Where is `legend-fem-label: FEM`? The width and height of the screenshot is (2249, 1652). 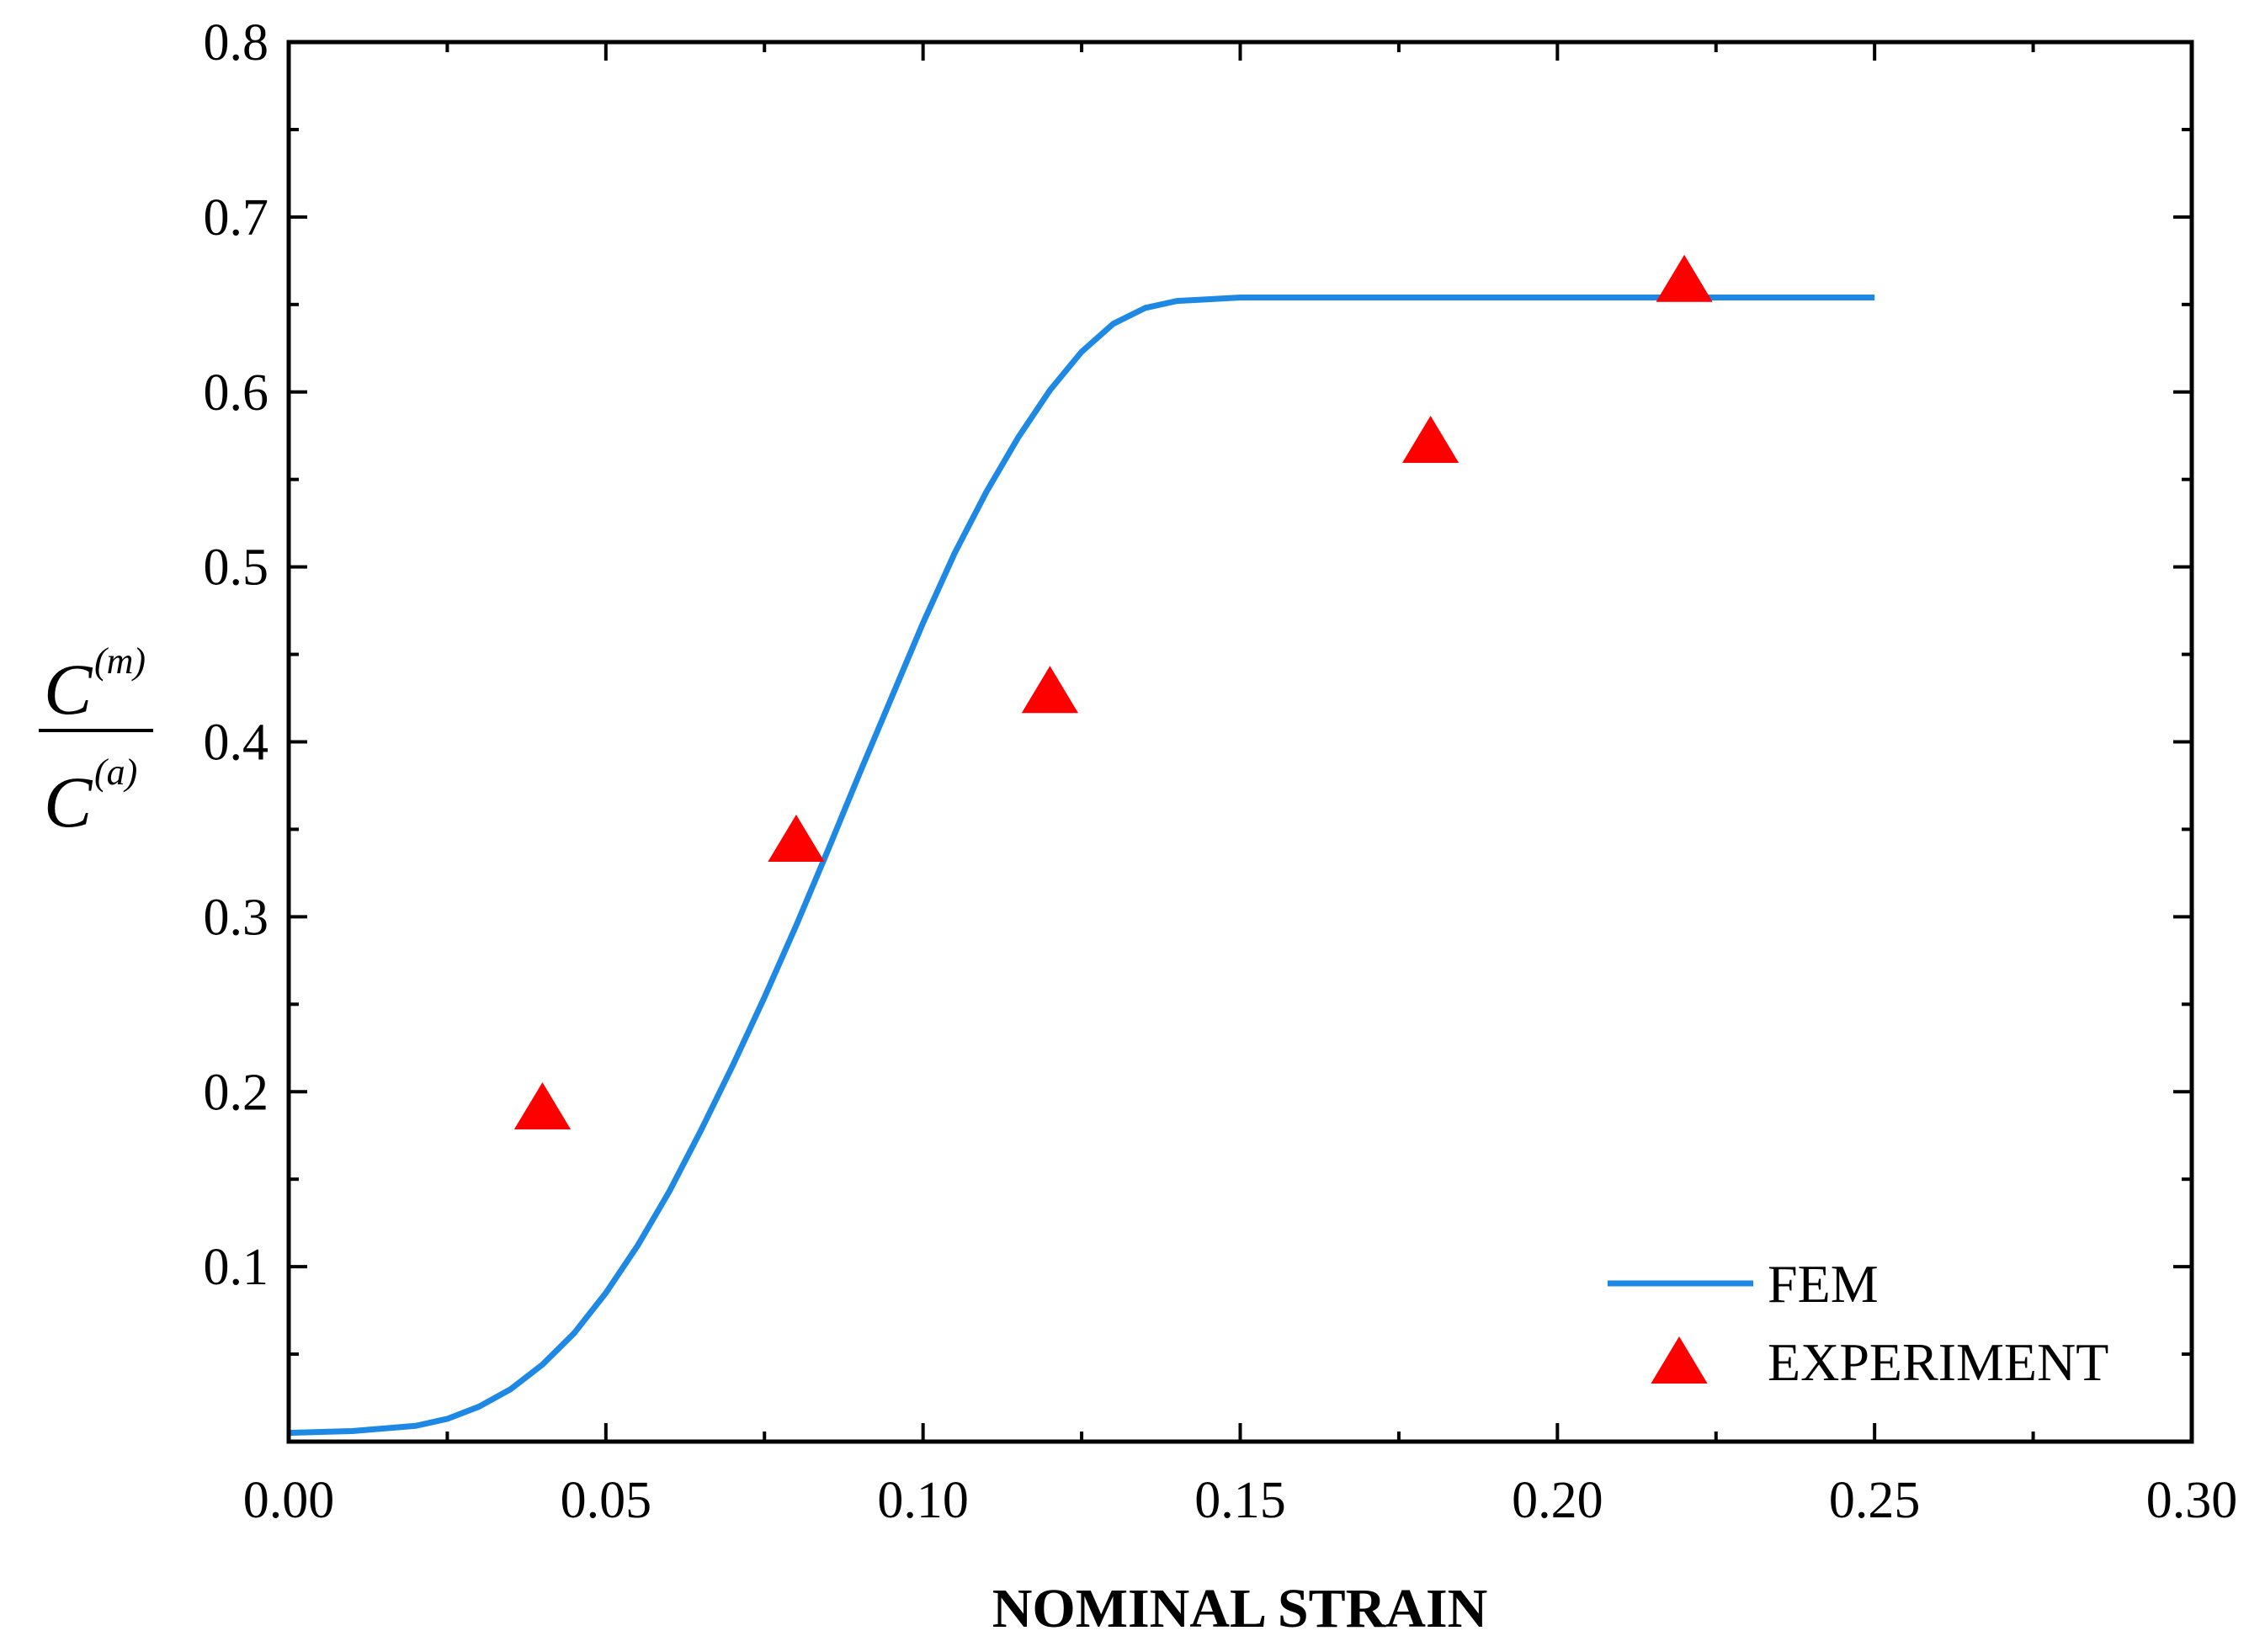 legend-fem-label: FEM is located at coordinates (1823, 1284).